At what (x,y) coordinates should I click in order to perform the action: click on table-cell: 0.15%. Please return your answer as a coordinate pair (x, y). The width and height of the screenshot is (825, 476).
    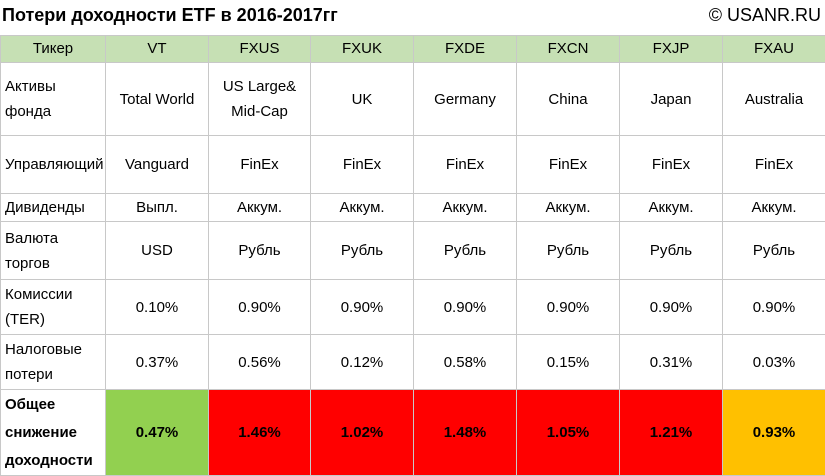
    Looking at the image, I should click on (568, 362).